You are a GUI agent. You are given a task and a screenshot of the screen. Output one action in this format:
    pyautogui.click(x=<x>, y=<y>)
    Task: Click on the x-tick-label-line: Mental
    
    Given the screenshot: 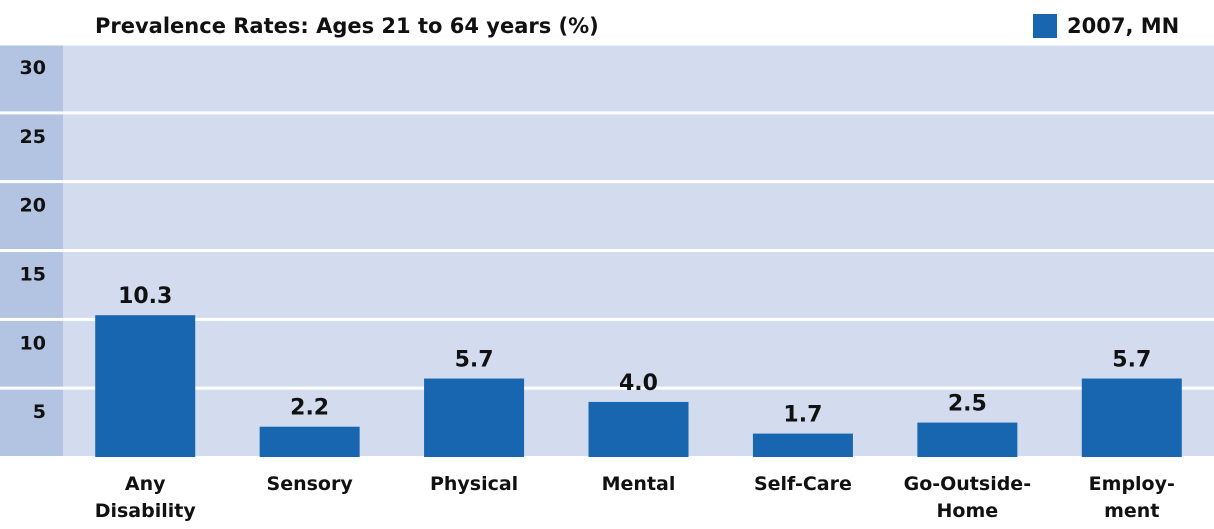 What is the action you would take?
    pyautogui.click(x=639, y=484)
    